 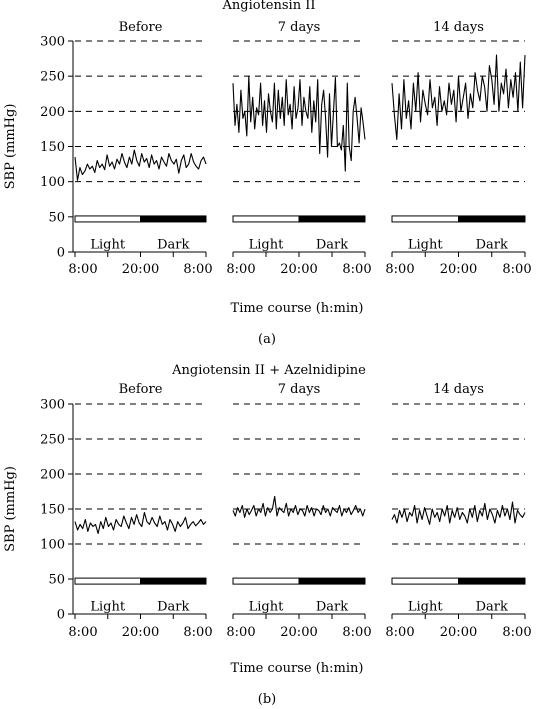 I want to click on panel-label: (b), so click(x=267, y=699).